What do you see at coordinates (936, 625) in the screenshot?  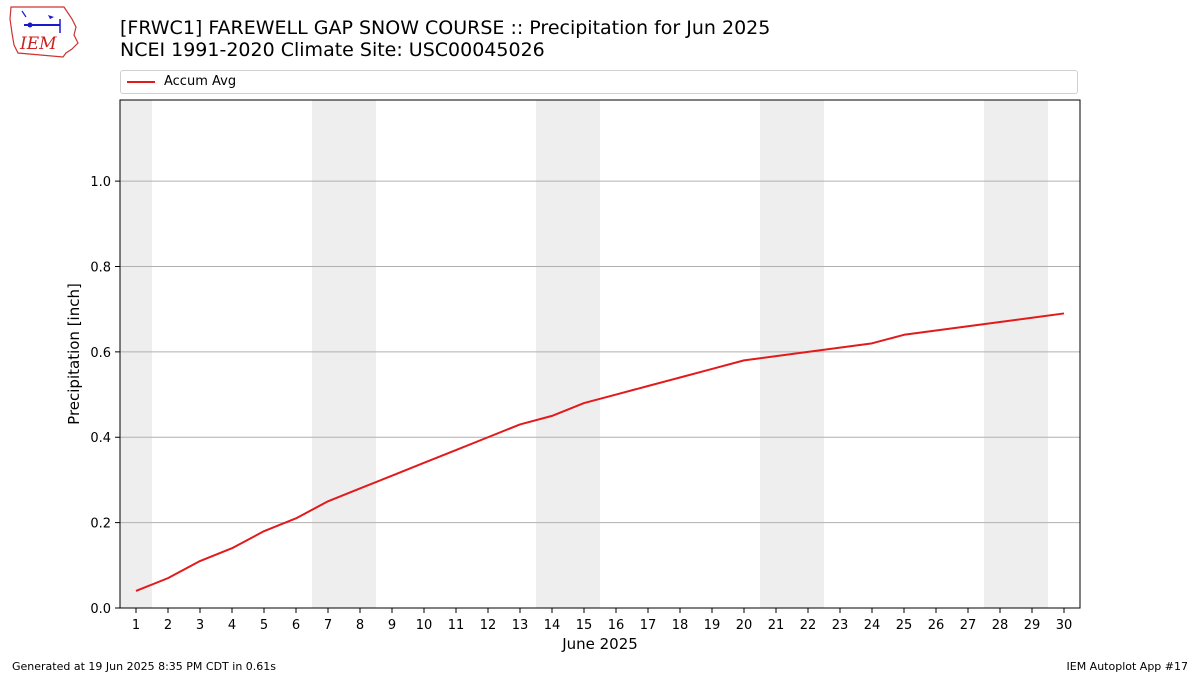 I see `x-tick-label: 26` at bounding box center [936, 625].